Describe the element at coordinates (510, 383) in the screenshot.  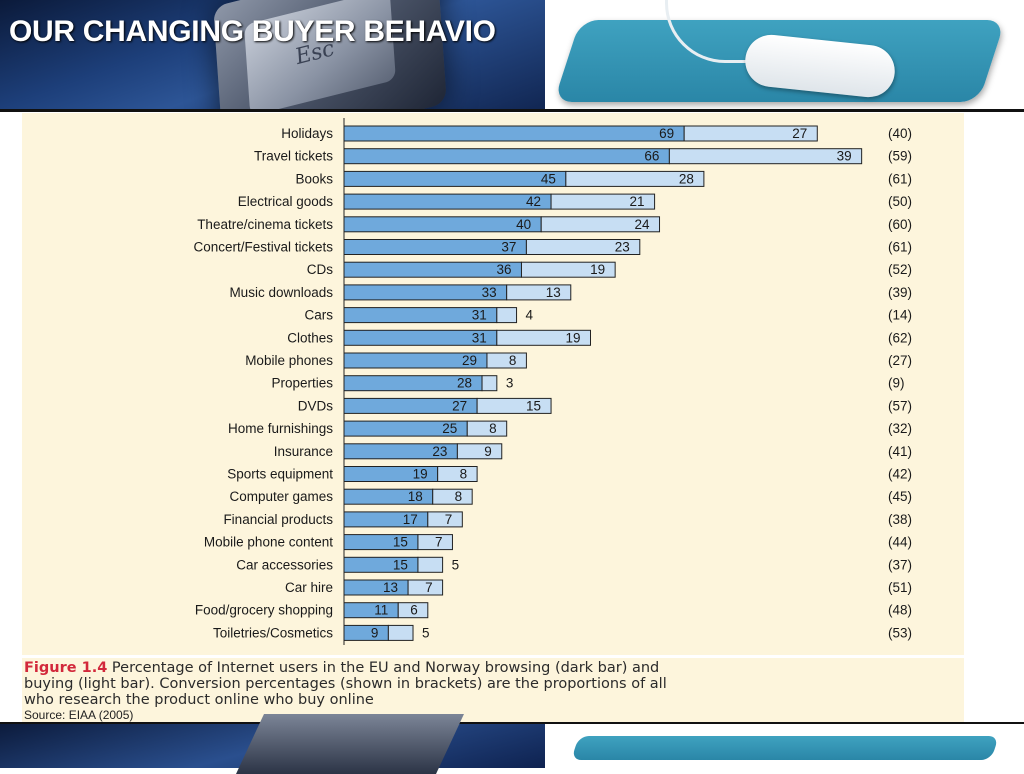
I see `data-label-buying: 3` at that location.